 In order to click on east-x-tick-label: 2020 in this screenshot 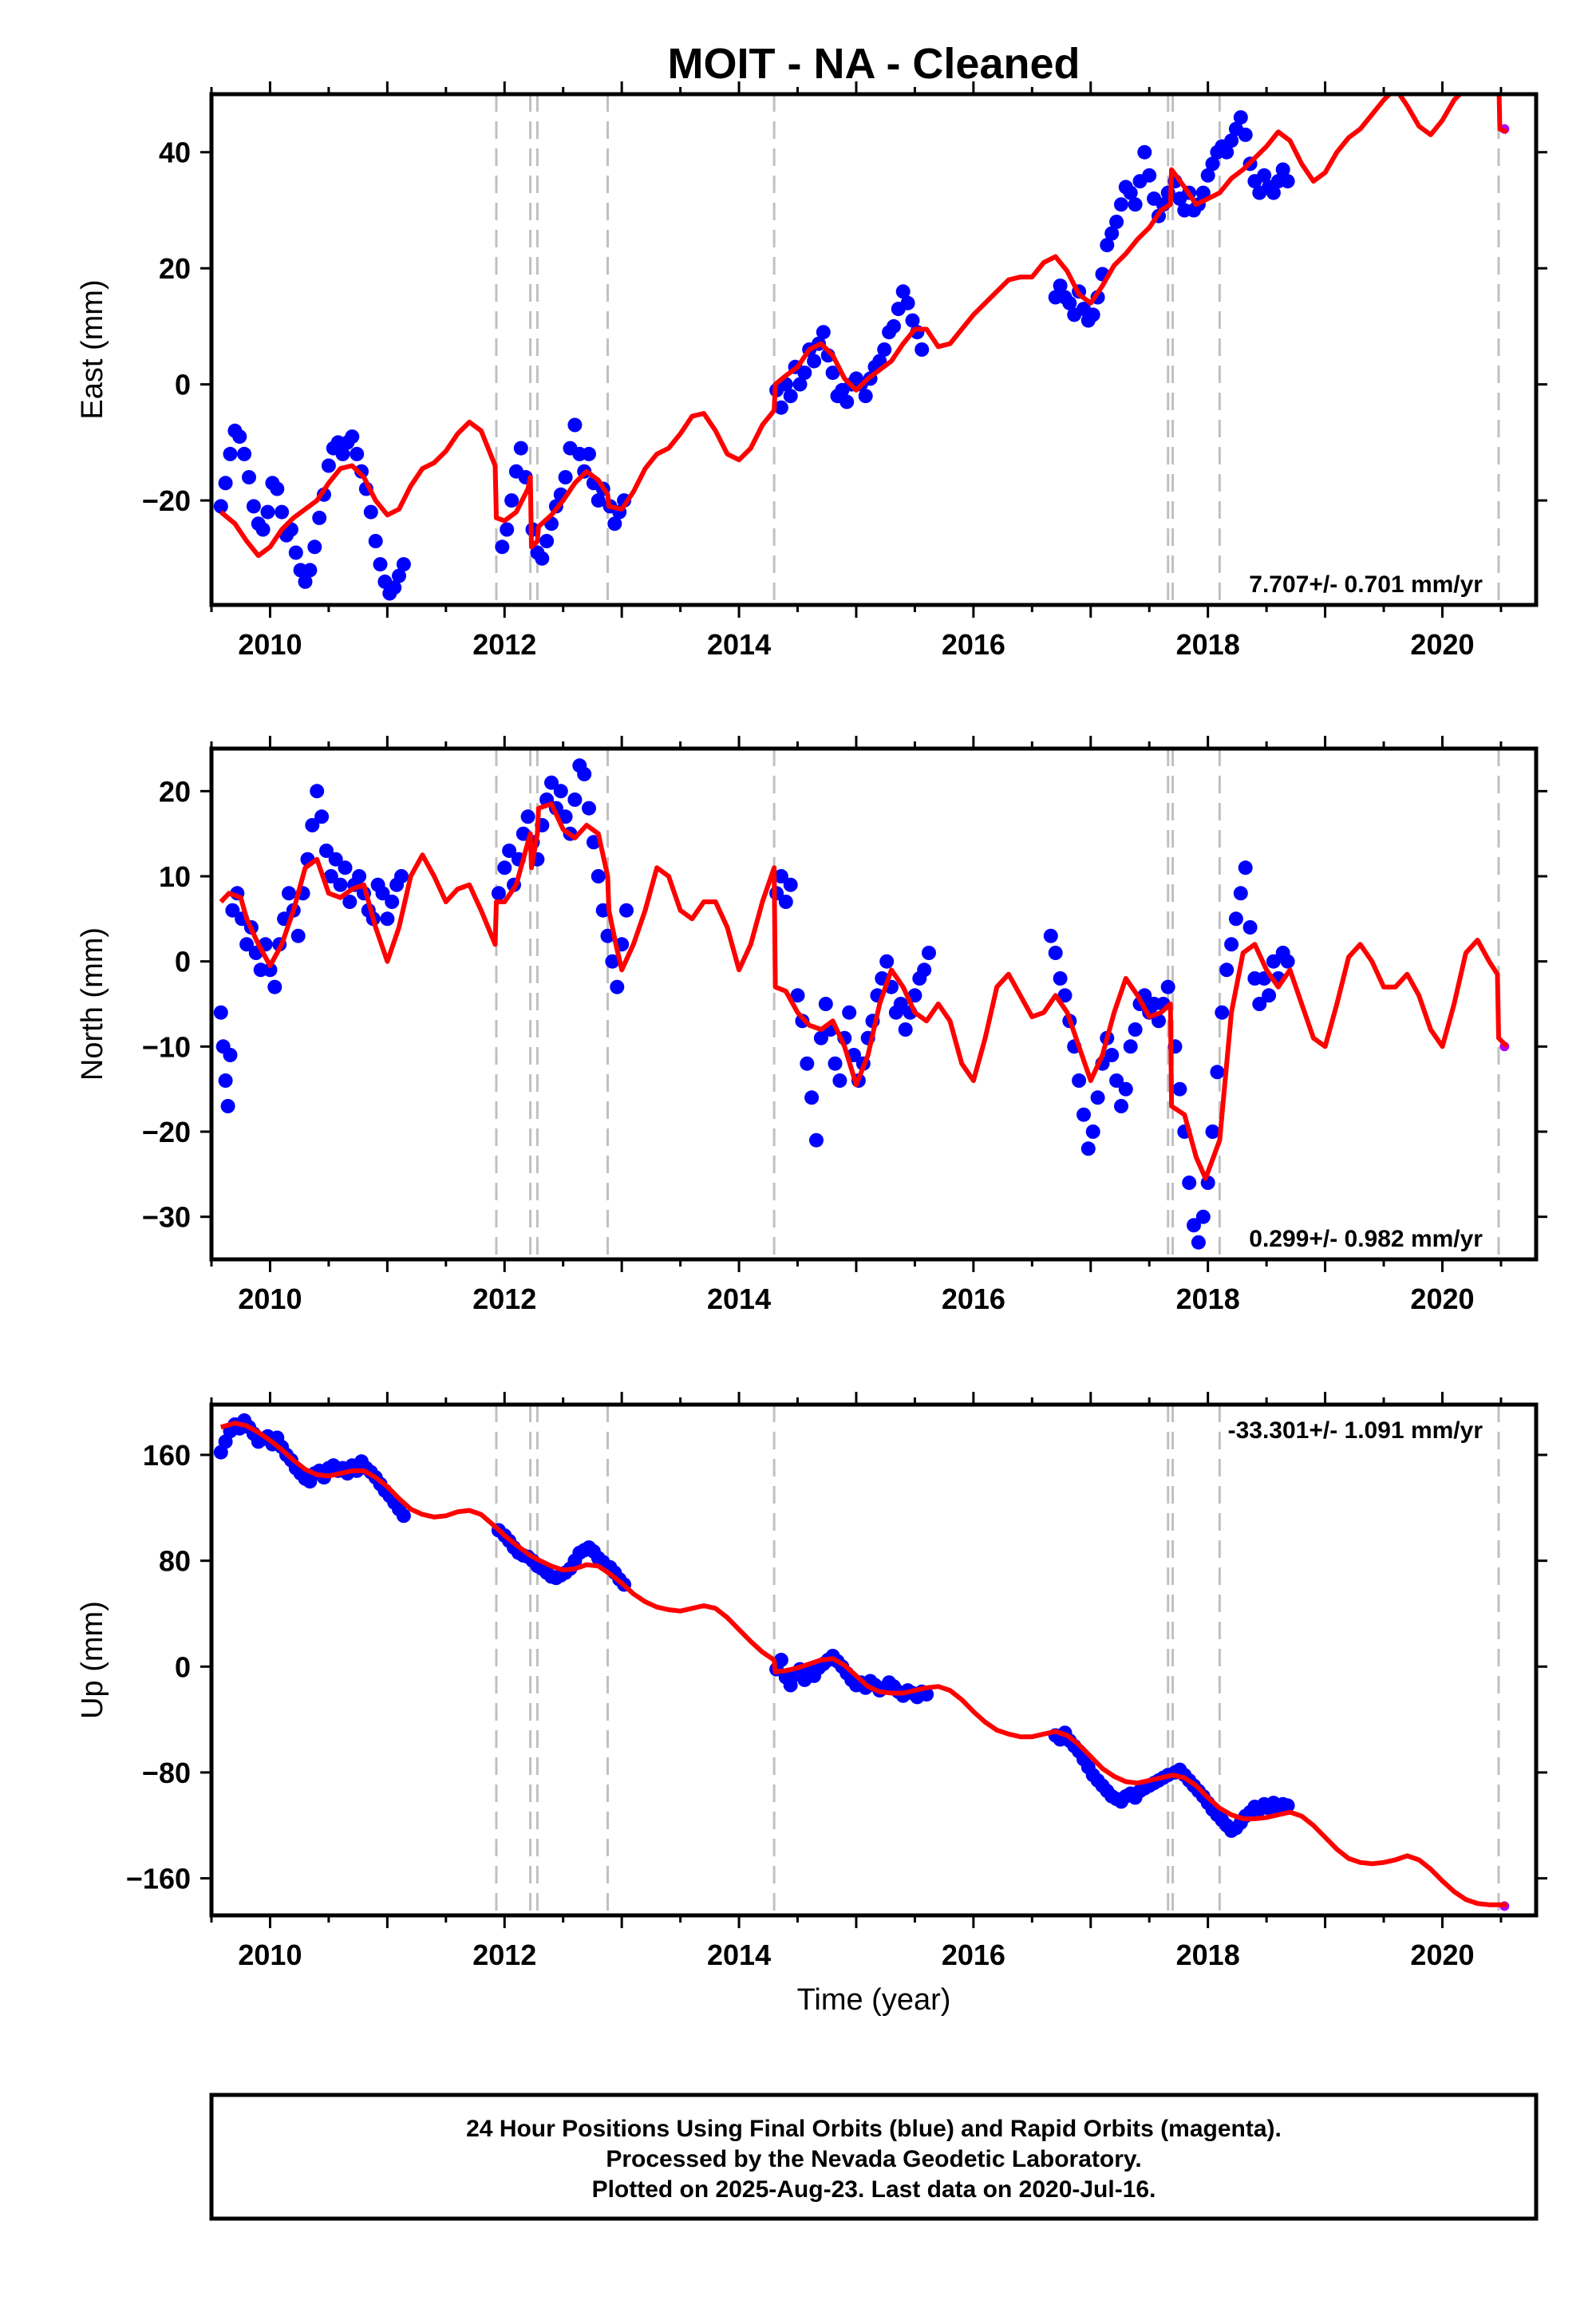, I will do `click(1442, 644)`.